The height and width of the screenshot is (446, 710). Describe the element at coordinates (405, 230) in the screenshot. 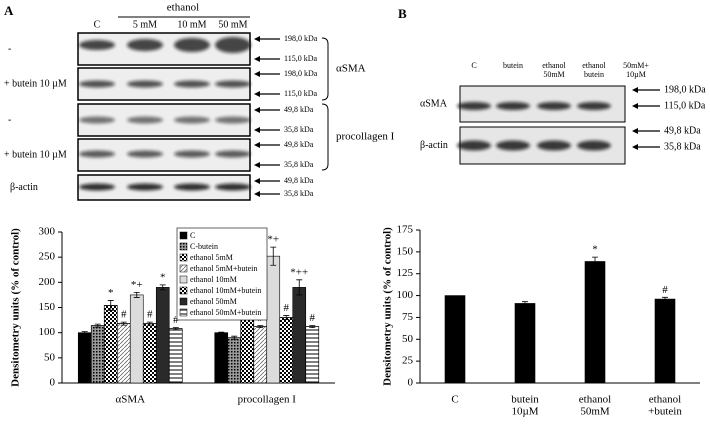

I see `y-tick-label: 175` at that location.